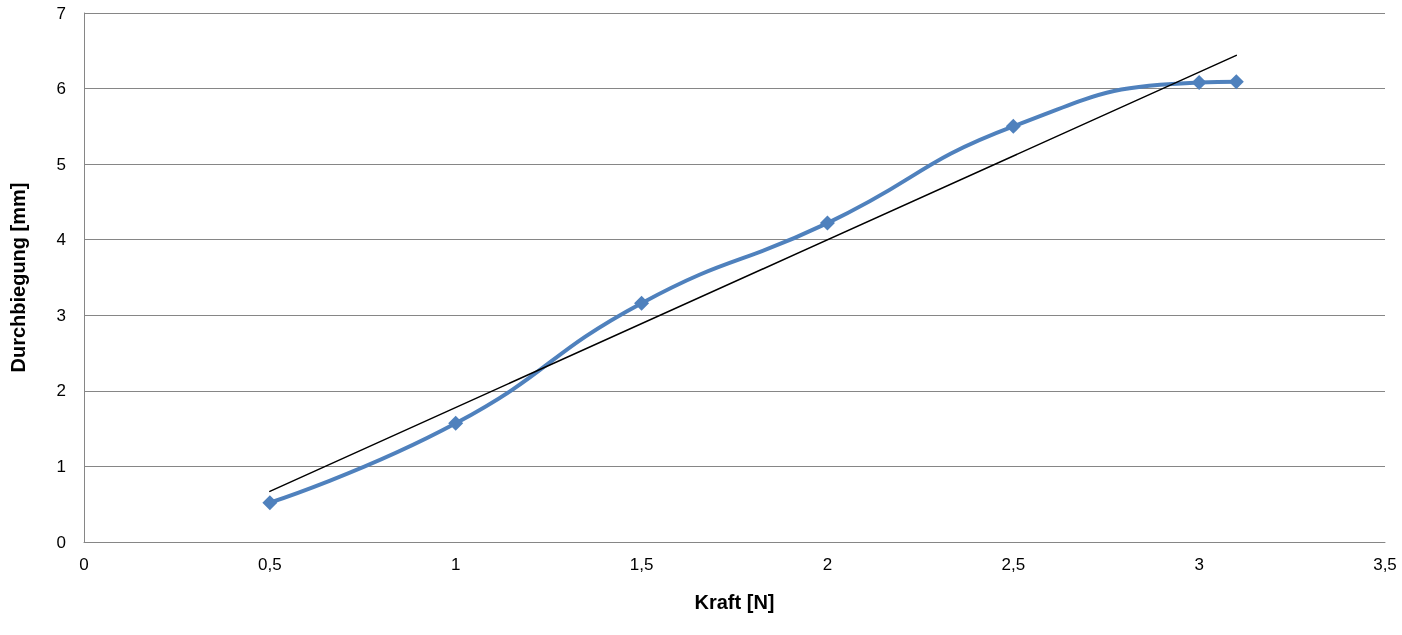 The image size is (1402, 635). Describe the element at coordinates (61, 164) in the screenshot. I see `y-tick-label: 5` at that location.